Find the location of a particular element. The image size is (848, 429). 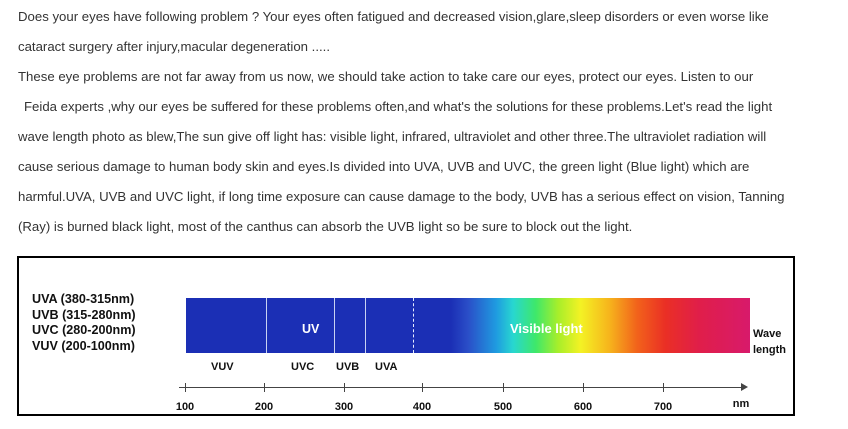

axis-tick-label: 700 is located at coordinates (663, 407).